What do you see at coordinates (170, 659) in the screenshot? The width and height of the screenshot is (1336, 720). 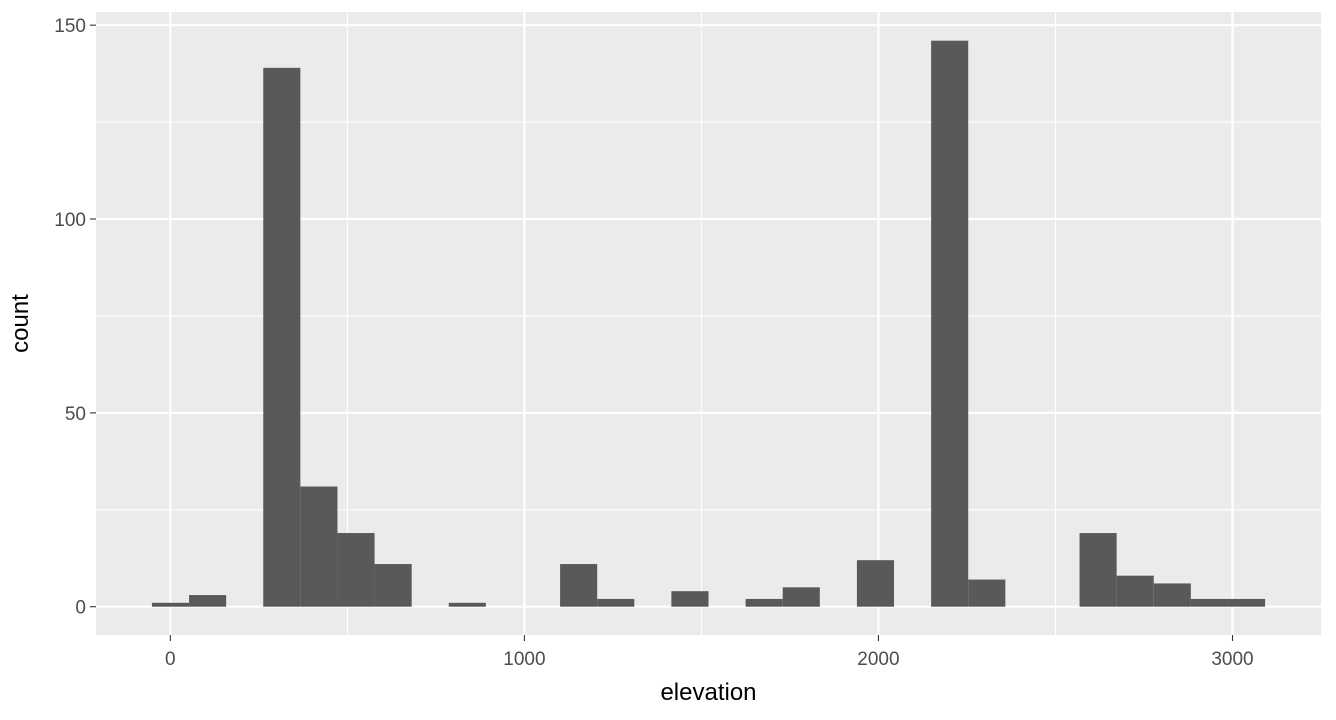 I see `x-tick-label: 0` at bounding box center [170, 659].